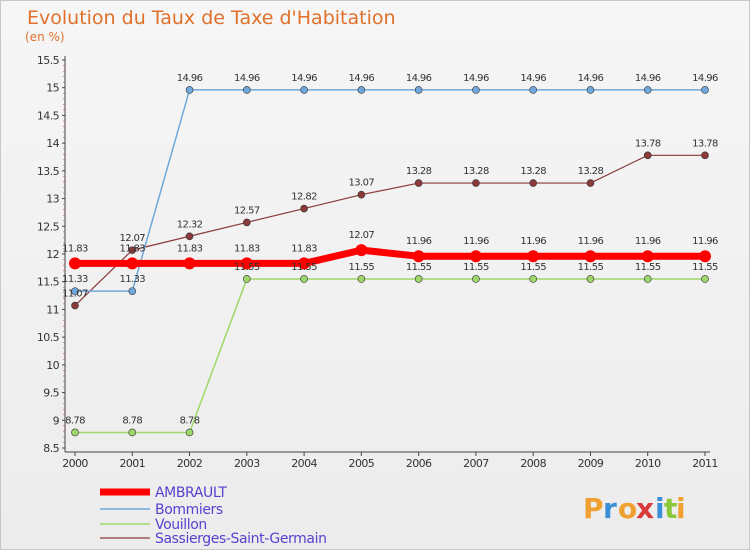  What do you see at coordinates (190, 224) in the screenshot?
I see `data-label: 12.32` at bounding box center [190, 224].